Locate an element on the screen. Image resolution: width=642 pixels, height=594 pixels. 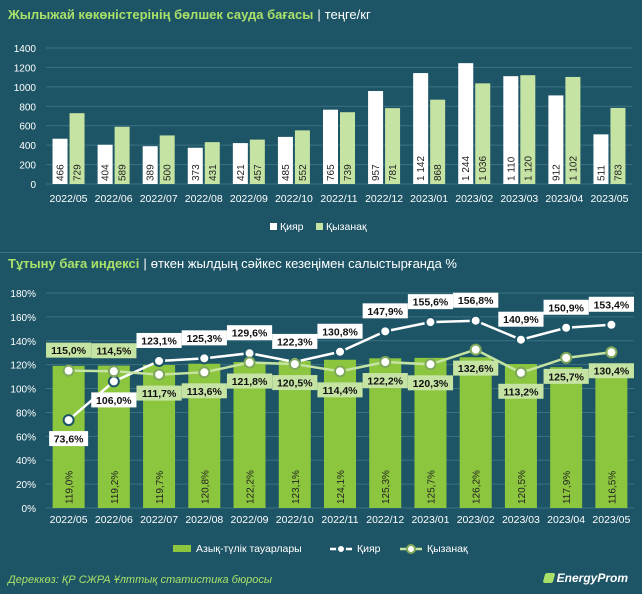
kyzanak-value-label: 114,4% is located at coordinates (340, 391).